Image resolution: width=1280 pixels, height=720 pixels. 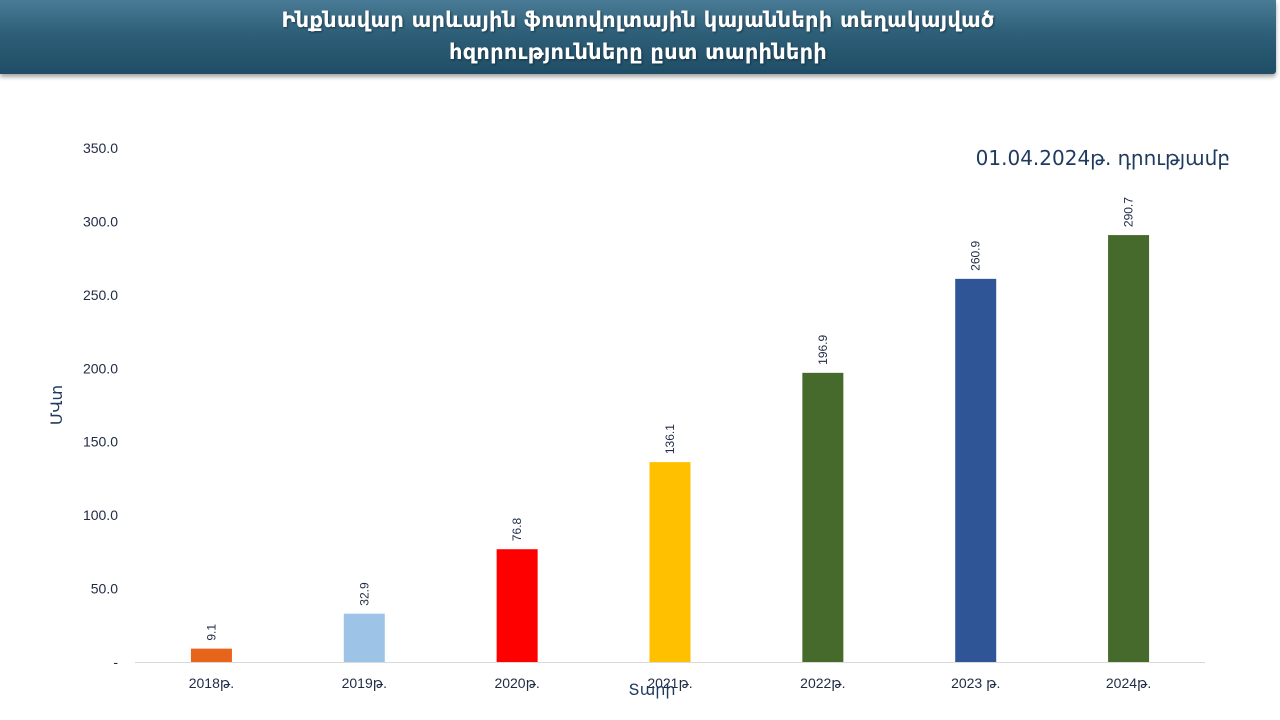 What do you see at coordinates (56, 405) in the screenshot?
I see `y-axis-title: ՄՎտ` at bounding box center [56, 405].